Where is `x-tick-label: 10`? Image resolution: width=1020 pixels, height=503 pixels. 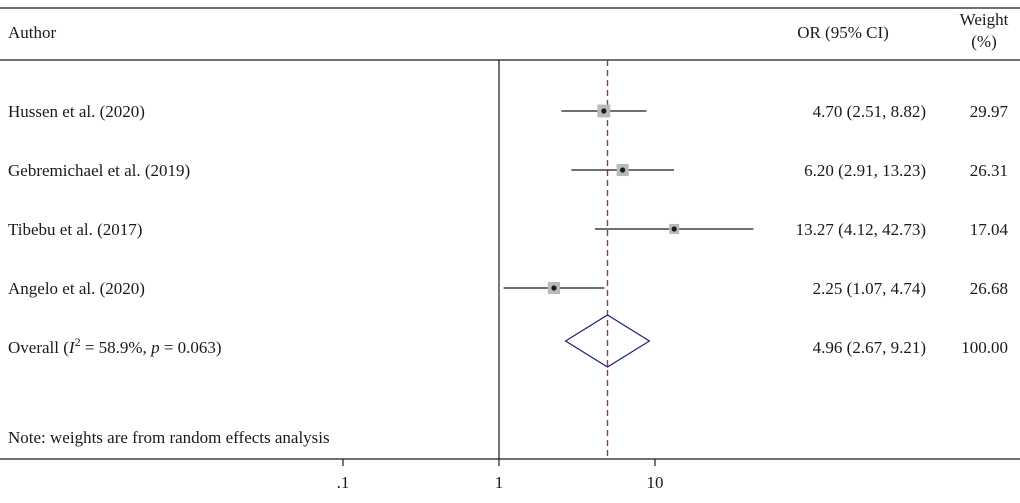
x-tick-label: 10 is located at coordinates (655, 482).